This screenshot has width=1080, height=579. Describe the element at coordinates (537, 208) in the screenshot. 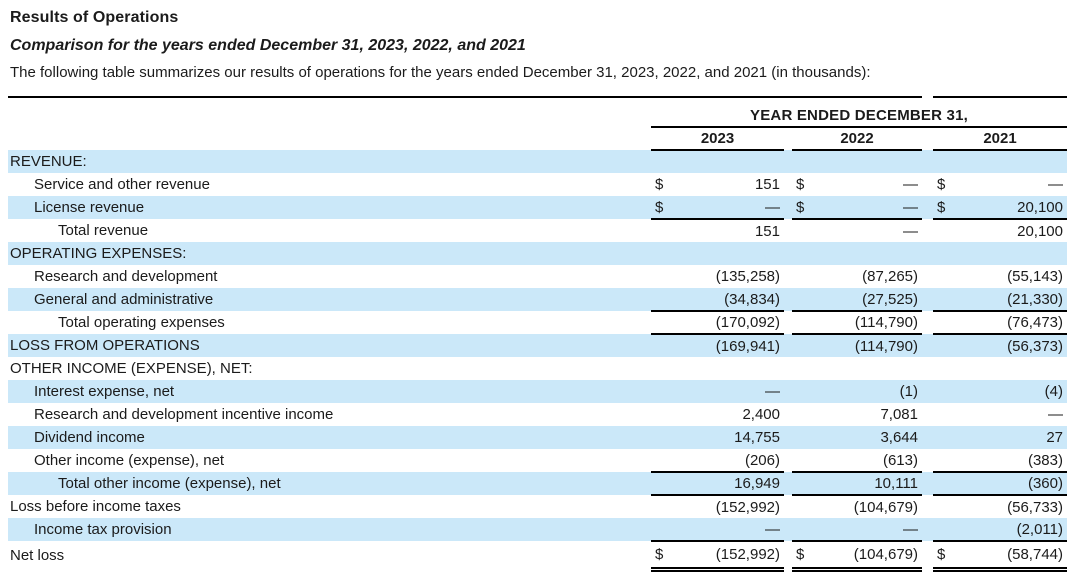

I see `table-row: License revenue $ — $ — $20,100` at that location.